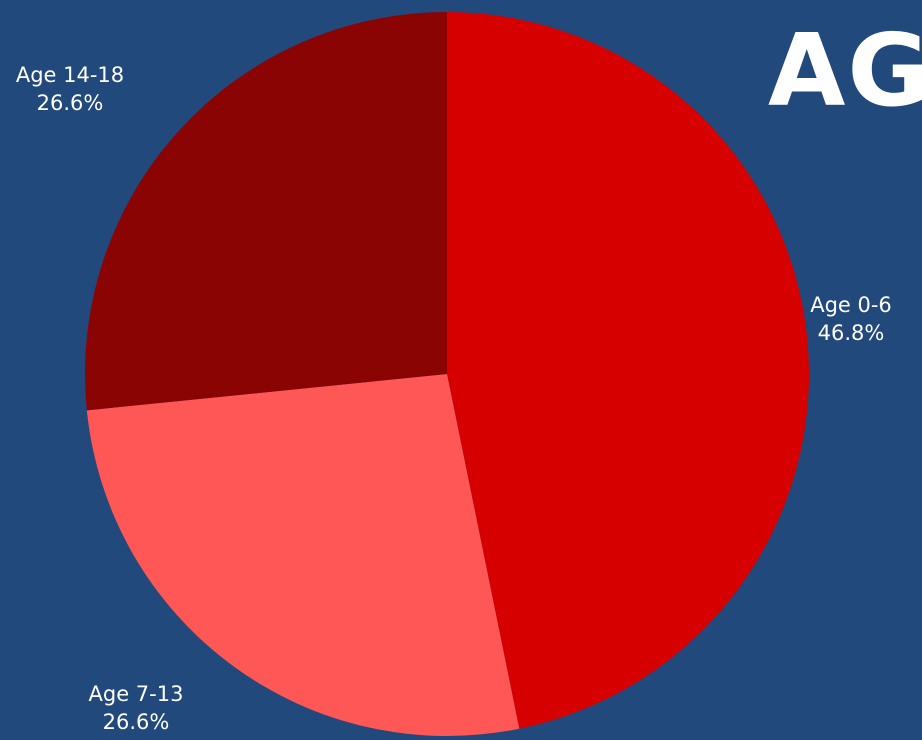  Describe the element at coordinates (851, 333) in the screenshot. I see `slice-percent: 46.8%` at that location.